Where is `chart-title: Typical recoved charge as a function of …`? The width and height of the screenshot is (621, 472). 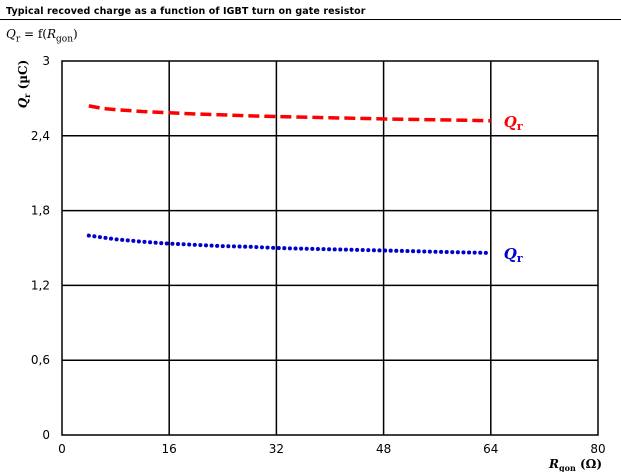 chart-title: Typical recoved charge as a function of … is located at coordinates (186, 11).